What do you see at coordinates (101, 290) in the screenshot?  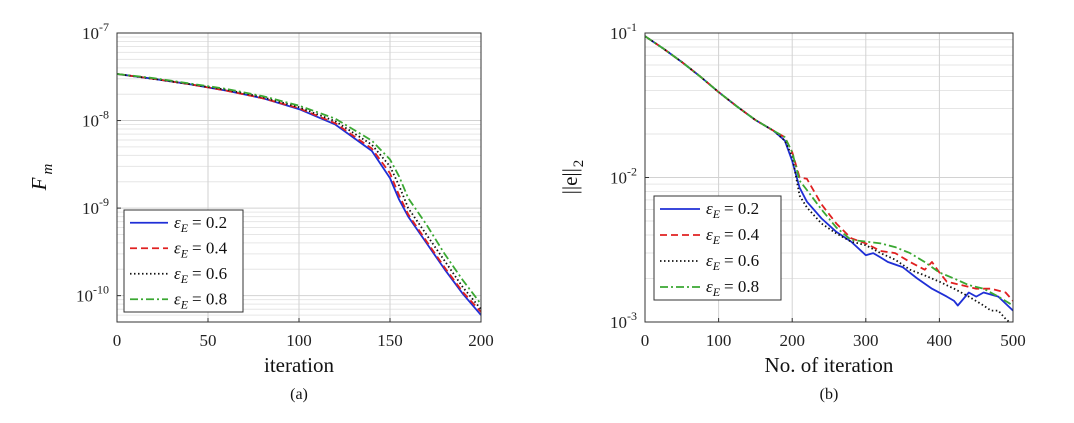 I see `y-tick-exponent: -10` at bounding box center [101, 290].